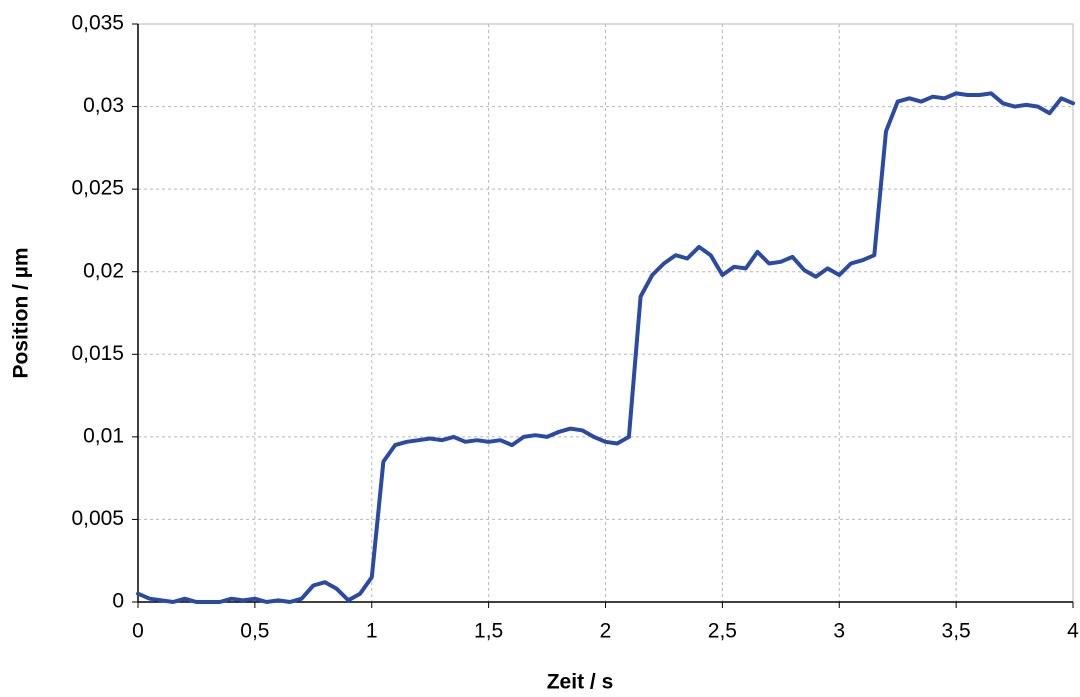 This screenshot has width=1080, height=697. What do you see at coordinates (839, 631) in the screenshot?
I see `x-tick-label: 3` at bounding box center [839, 631].